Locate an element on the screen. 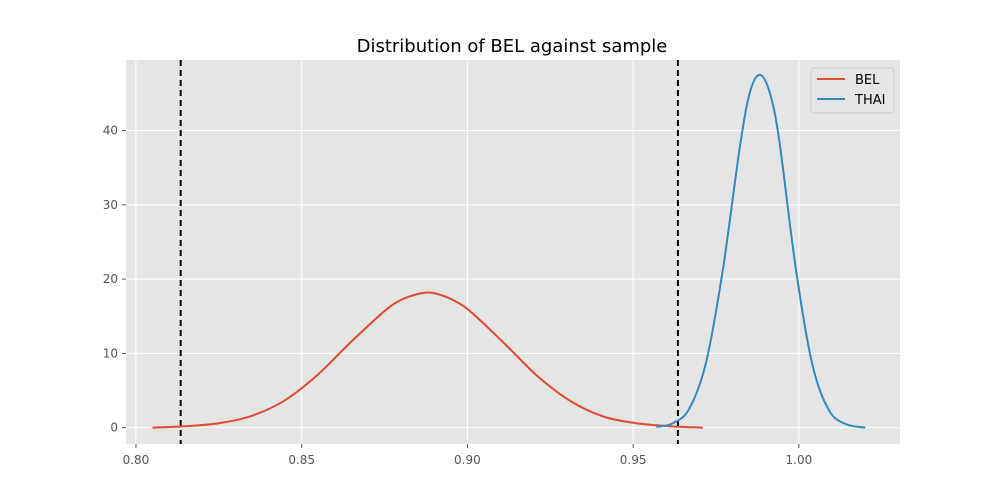 The image size is (1000, 500). series-line-thai is located at coordinates (761, 251).